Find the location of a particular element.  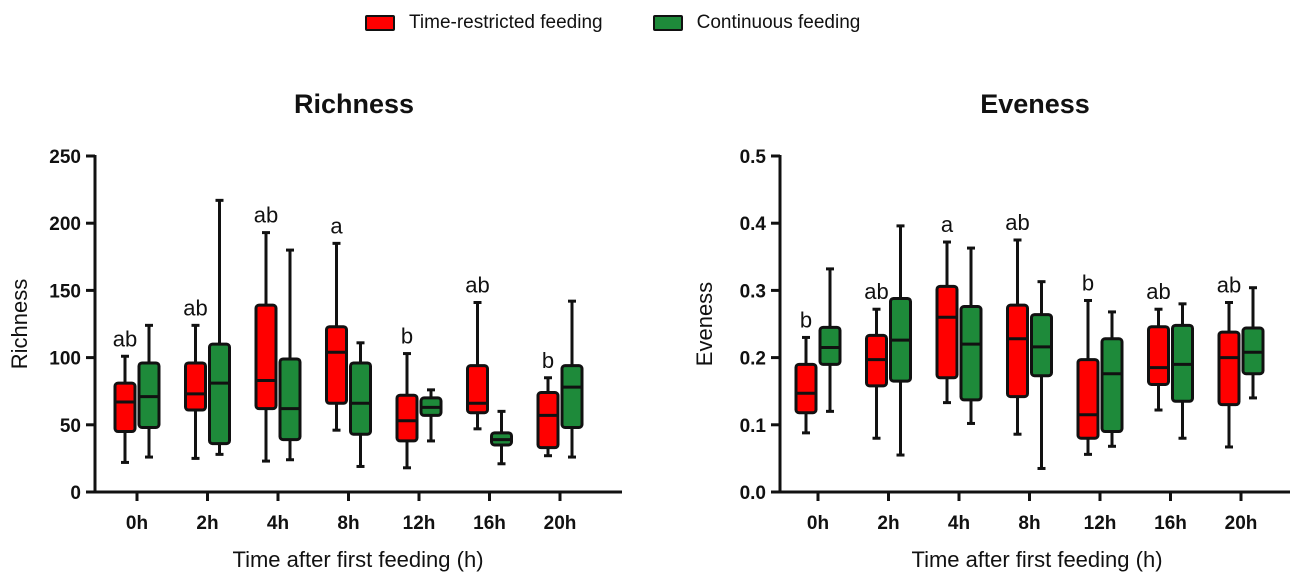

legend-swatch-cf is located at coordinates (667, 23).